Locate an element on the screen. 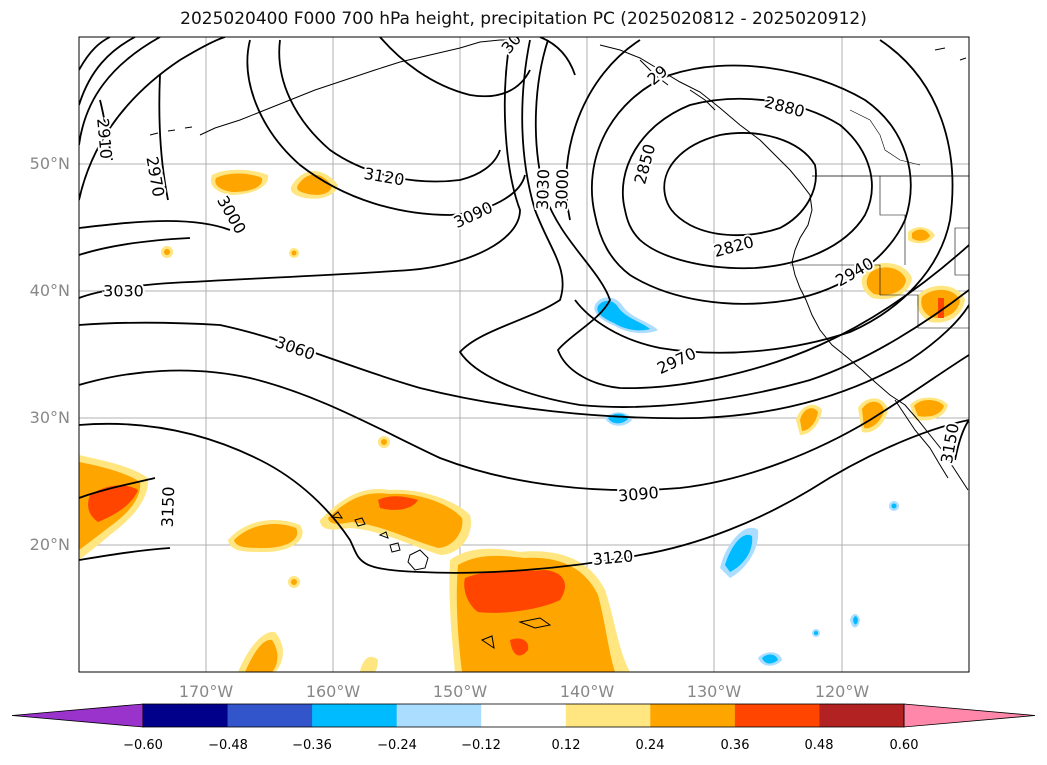 The image size is (1047, 765). contour-label: 2910 is located at coordinates (104, 138).